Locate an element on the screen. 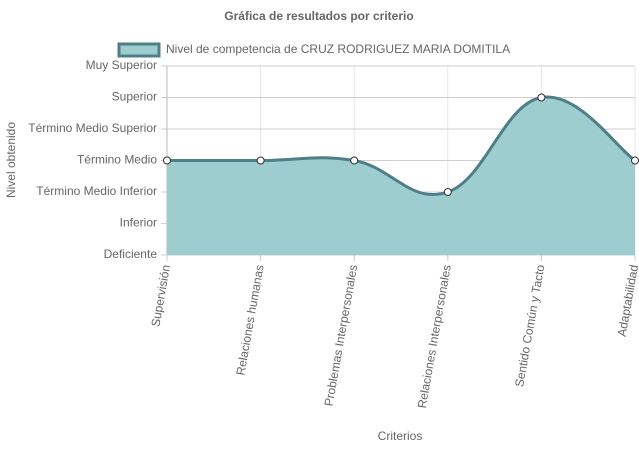 Image resolution: width=639 pixels, height=449 pixels. y-tick-label: Superior is located at coordinates (134, 97).